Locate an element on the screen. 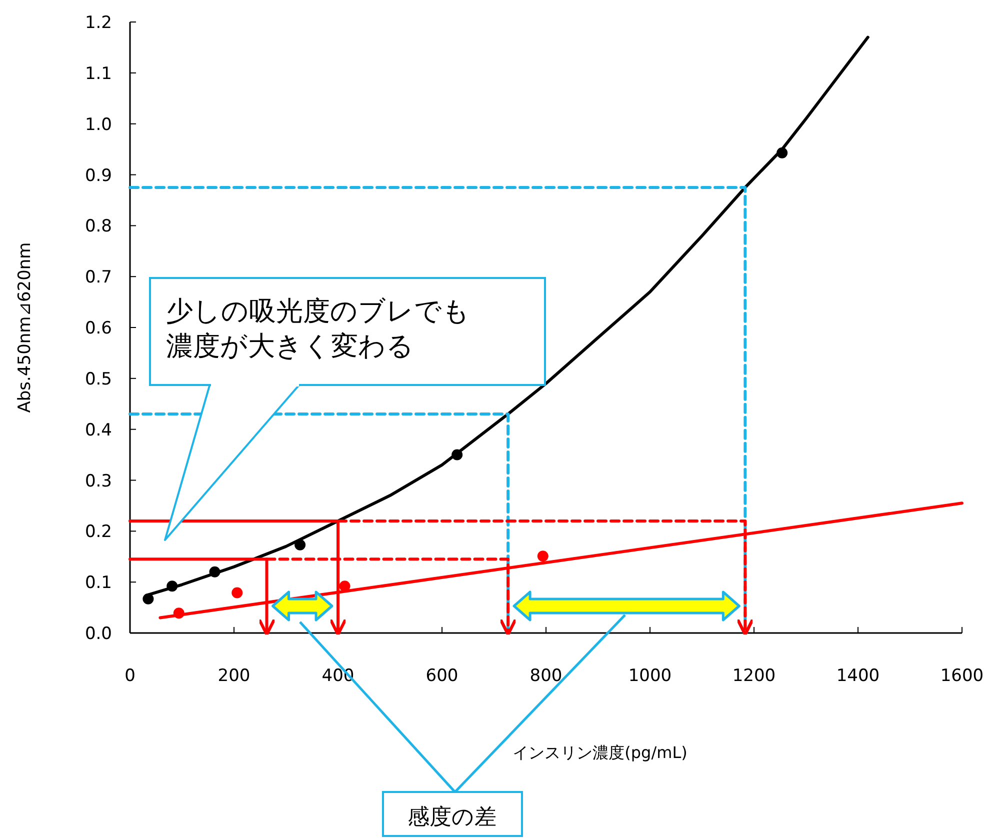  x-tick-label: 0 is located at coordinates (130, 676).